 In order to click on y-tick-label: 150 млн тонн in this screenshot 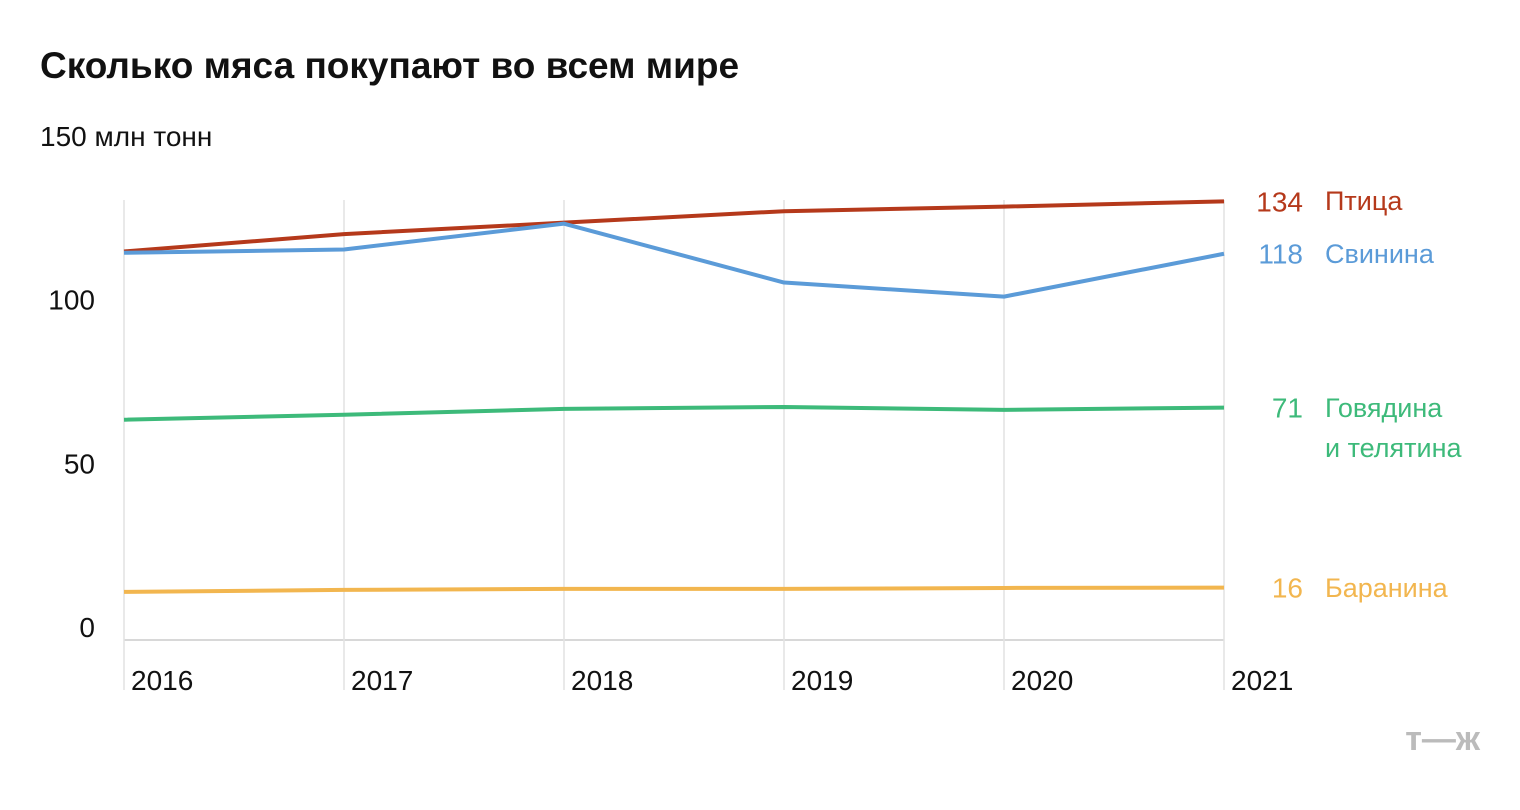, I will do `click(126, 136)`.